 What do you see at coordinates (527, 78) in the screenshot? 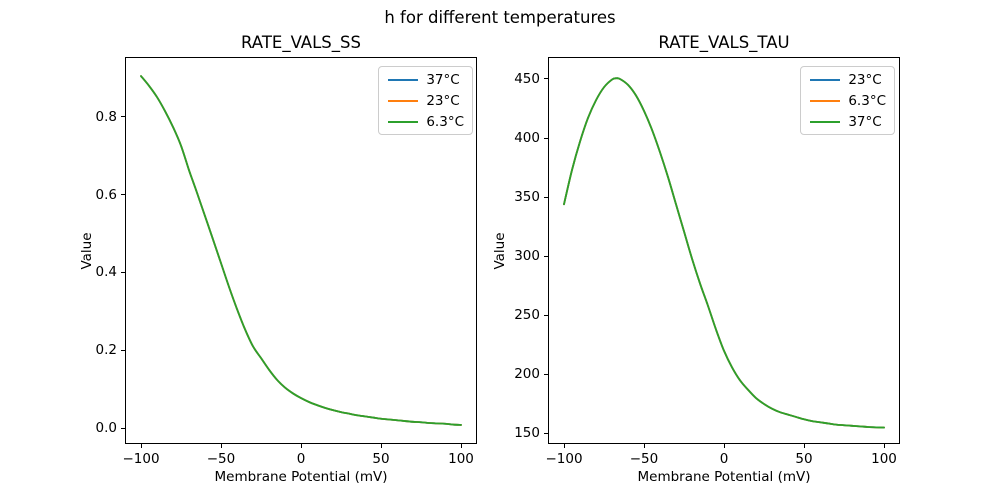
I see `y-tick-label: 450` at bounding box center [527, 78].